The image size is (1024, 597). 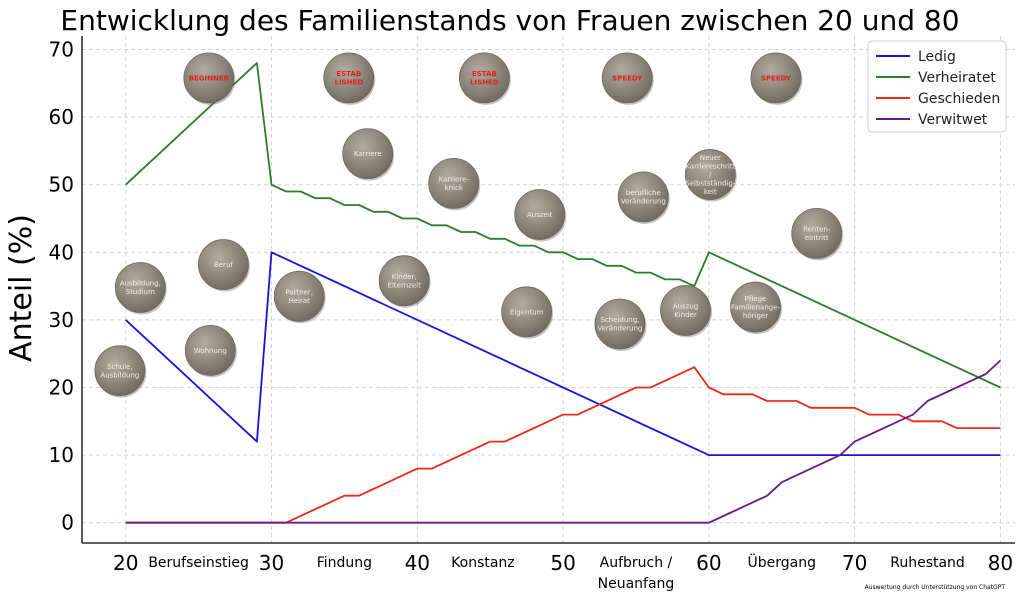 What do you see at coordinates (708, 563) in the screenshot?
I see `x-tick-label: 60` at bounding box center [708, 563].